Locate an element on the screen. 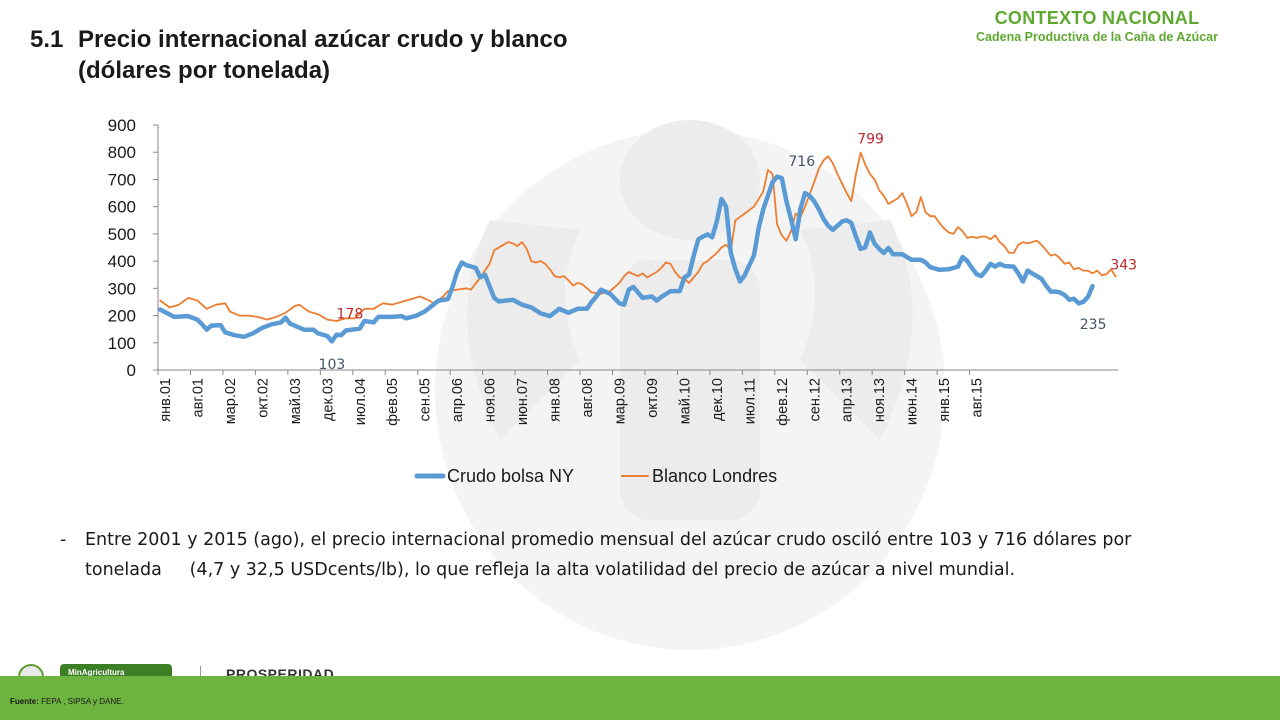  y-tick-label: 400 is located at coordinates (122, 261).